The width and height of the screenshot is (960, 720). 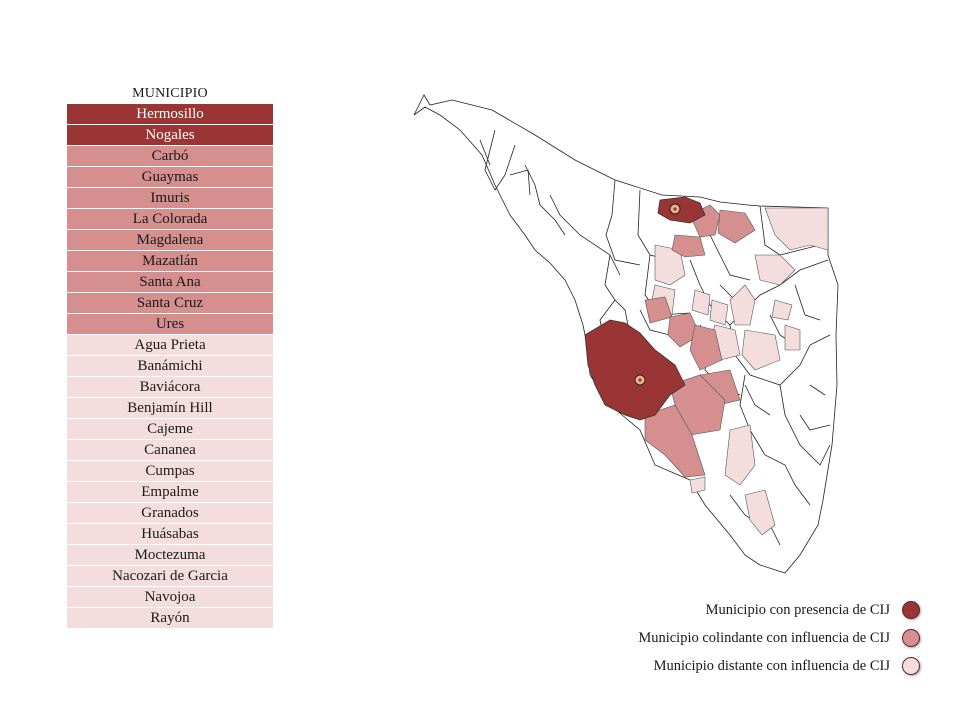 I want to click on table-row: Baviácora, so click(x=170, y=387).